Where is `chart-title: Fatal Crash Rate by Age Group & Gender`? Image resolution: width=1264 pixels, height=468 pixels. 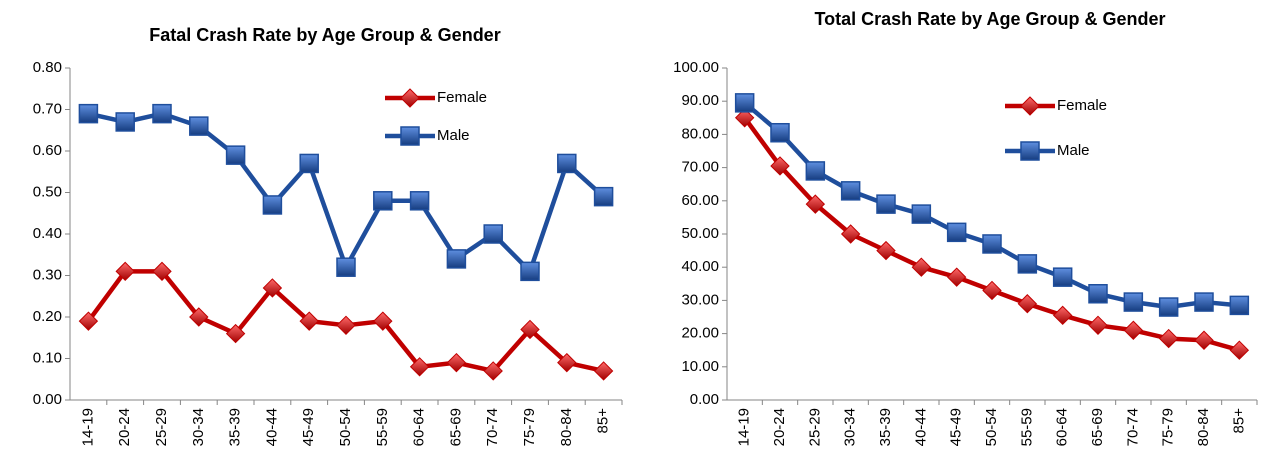 chart-title: Fatal Crash Rate by Age Group & Gender is located at coordinates (324, 35).